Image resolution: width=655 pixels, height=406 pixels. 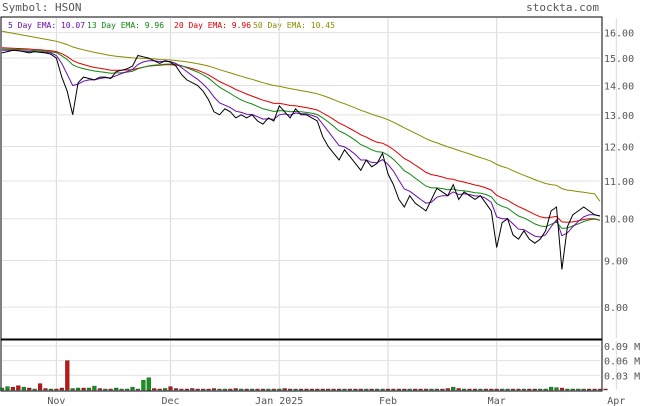 I want to click on legend-entry-2: 13 Day EMA: 9.96, so click(x=125, y=25).